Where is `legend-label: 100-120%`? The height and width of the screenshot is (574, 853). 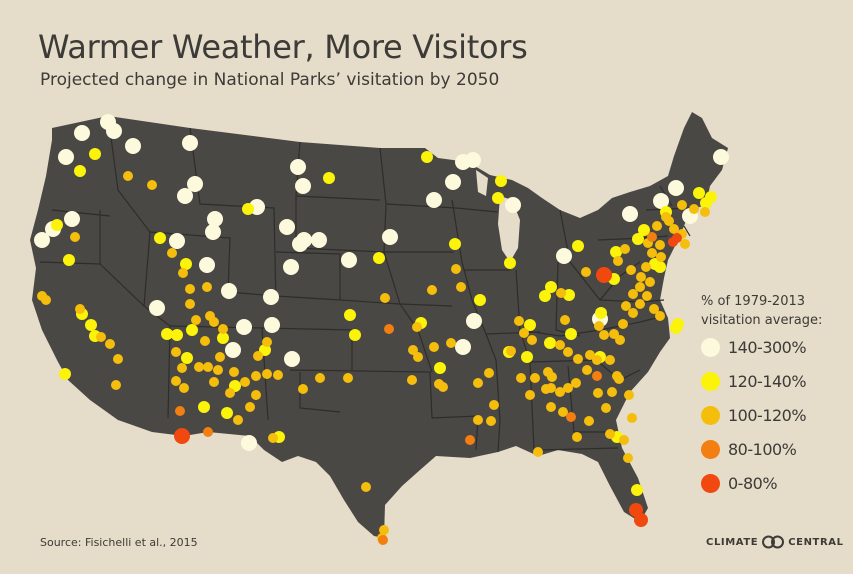 legend-label: 100-120% is located at coordinates (767, 415).